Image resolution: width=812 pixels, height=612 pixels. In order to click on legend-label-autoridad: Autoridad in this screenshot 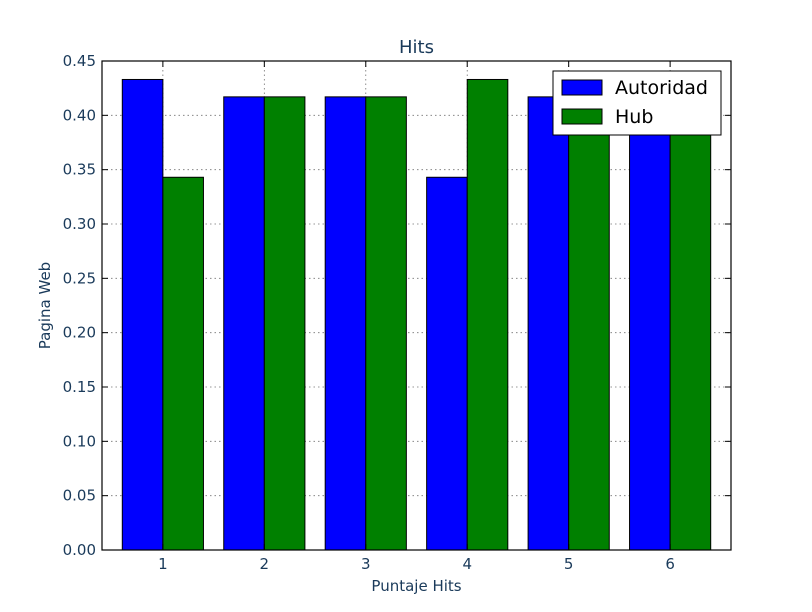, I will do `click(661, 88)`.